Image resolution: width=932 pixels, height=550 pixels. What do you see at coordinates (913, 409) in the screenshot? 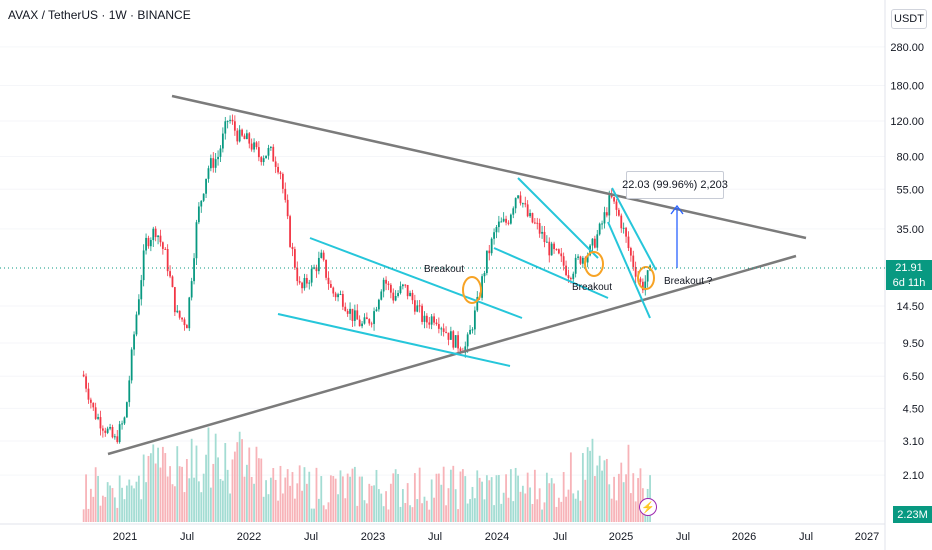
I see `y-tick-label: 4.50` at bounding box center [913, 409].